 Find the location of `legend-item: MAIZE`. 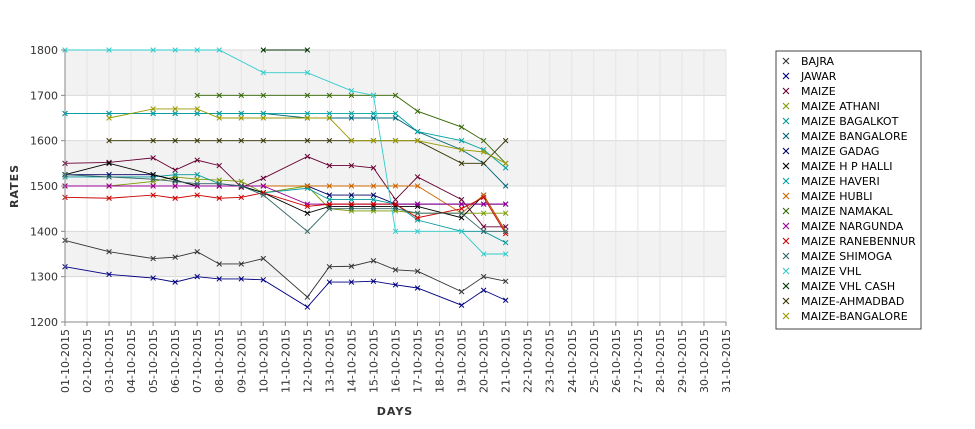

legend-item: MAIZE is located at coordinates (809, 91).